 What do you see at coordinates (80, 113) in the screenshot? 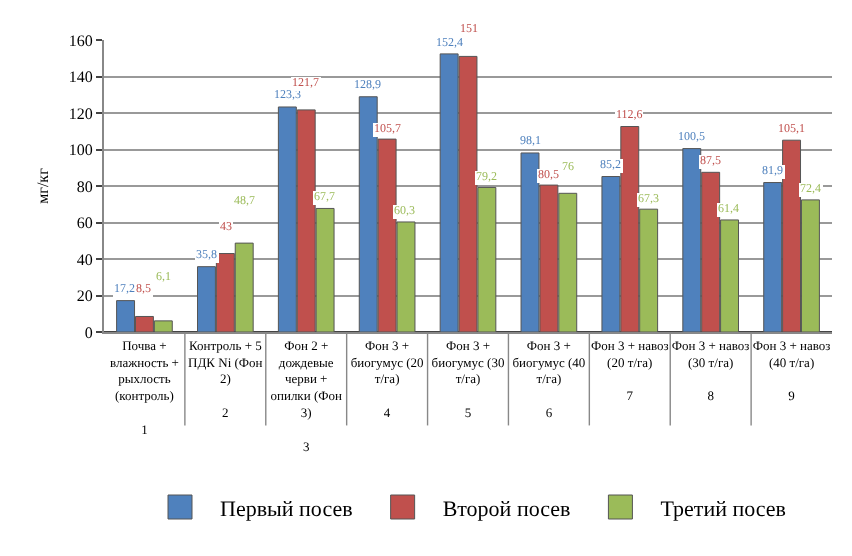
I see `y-tick-label: 120` at bounding box center [80, 113].